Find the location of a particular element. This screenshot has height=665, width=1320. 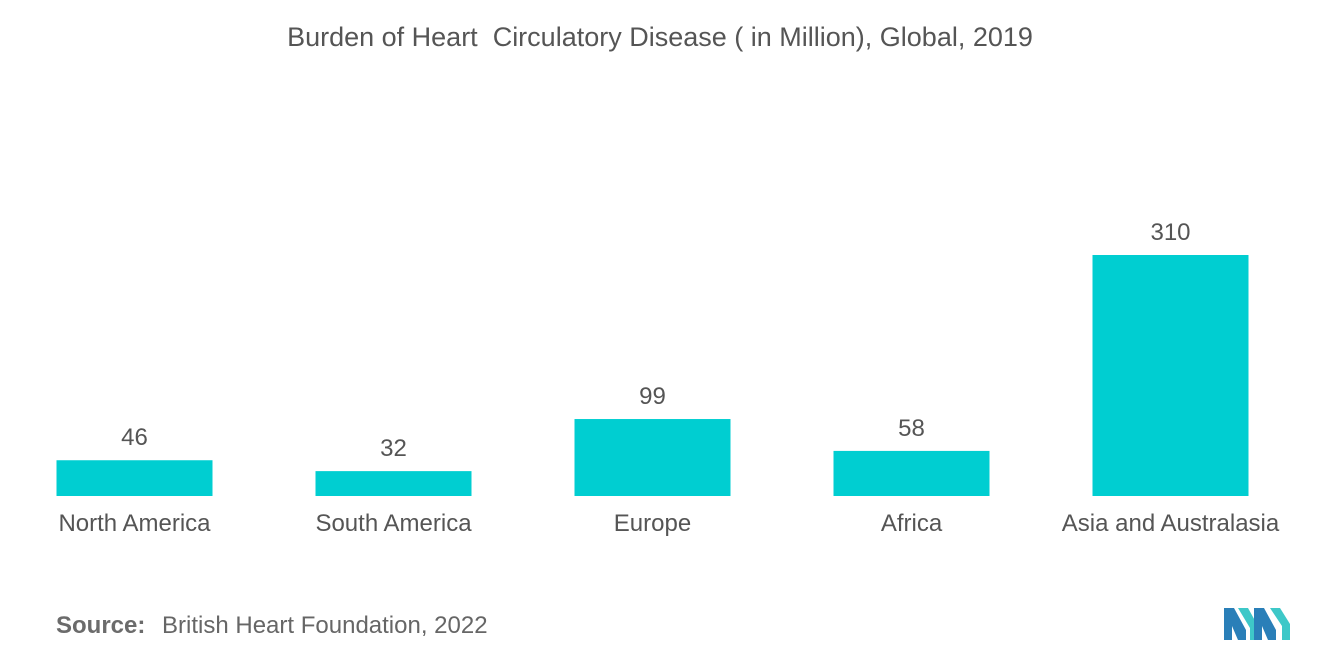

x-tick-label: South America is located at coordinates (393, 523).